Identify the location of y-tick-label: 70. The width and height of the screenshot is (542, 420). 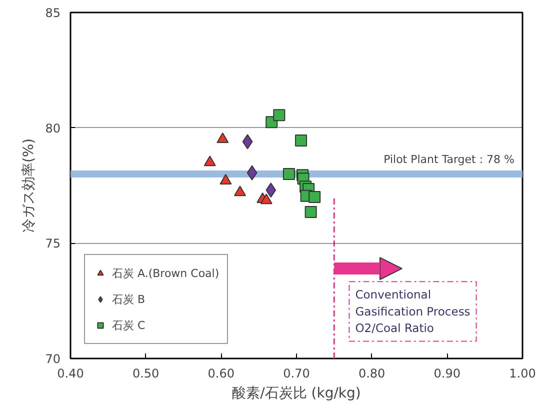
(53, 359).